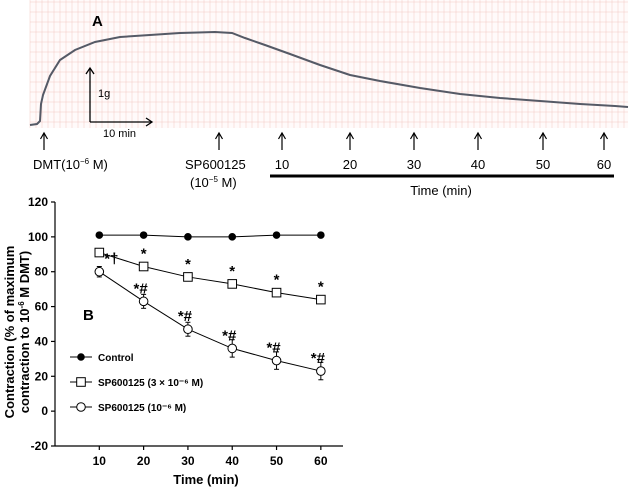 Image resolution: width=642 pixels, height=492 pixels. Describe the element at coordinates (42, 307) in the screenshot. I see `y-tick-label: 60` at that location.